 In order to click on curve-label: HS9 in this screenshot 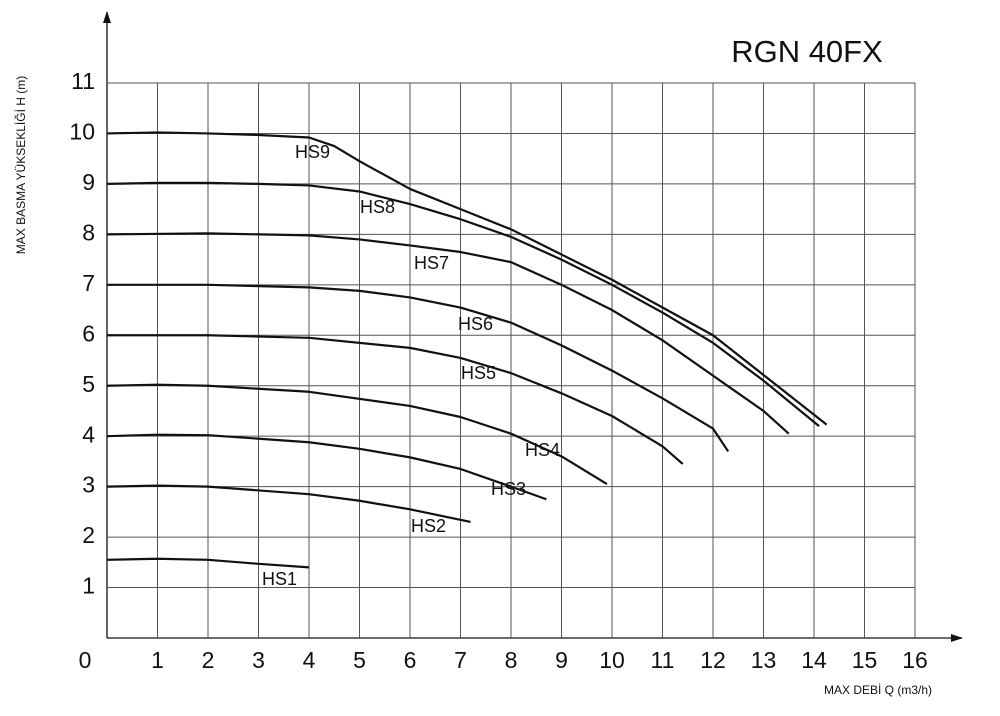, I will do `click(312, 152)`.